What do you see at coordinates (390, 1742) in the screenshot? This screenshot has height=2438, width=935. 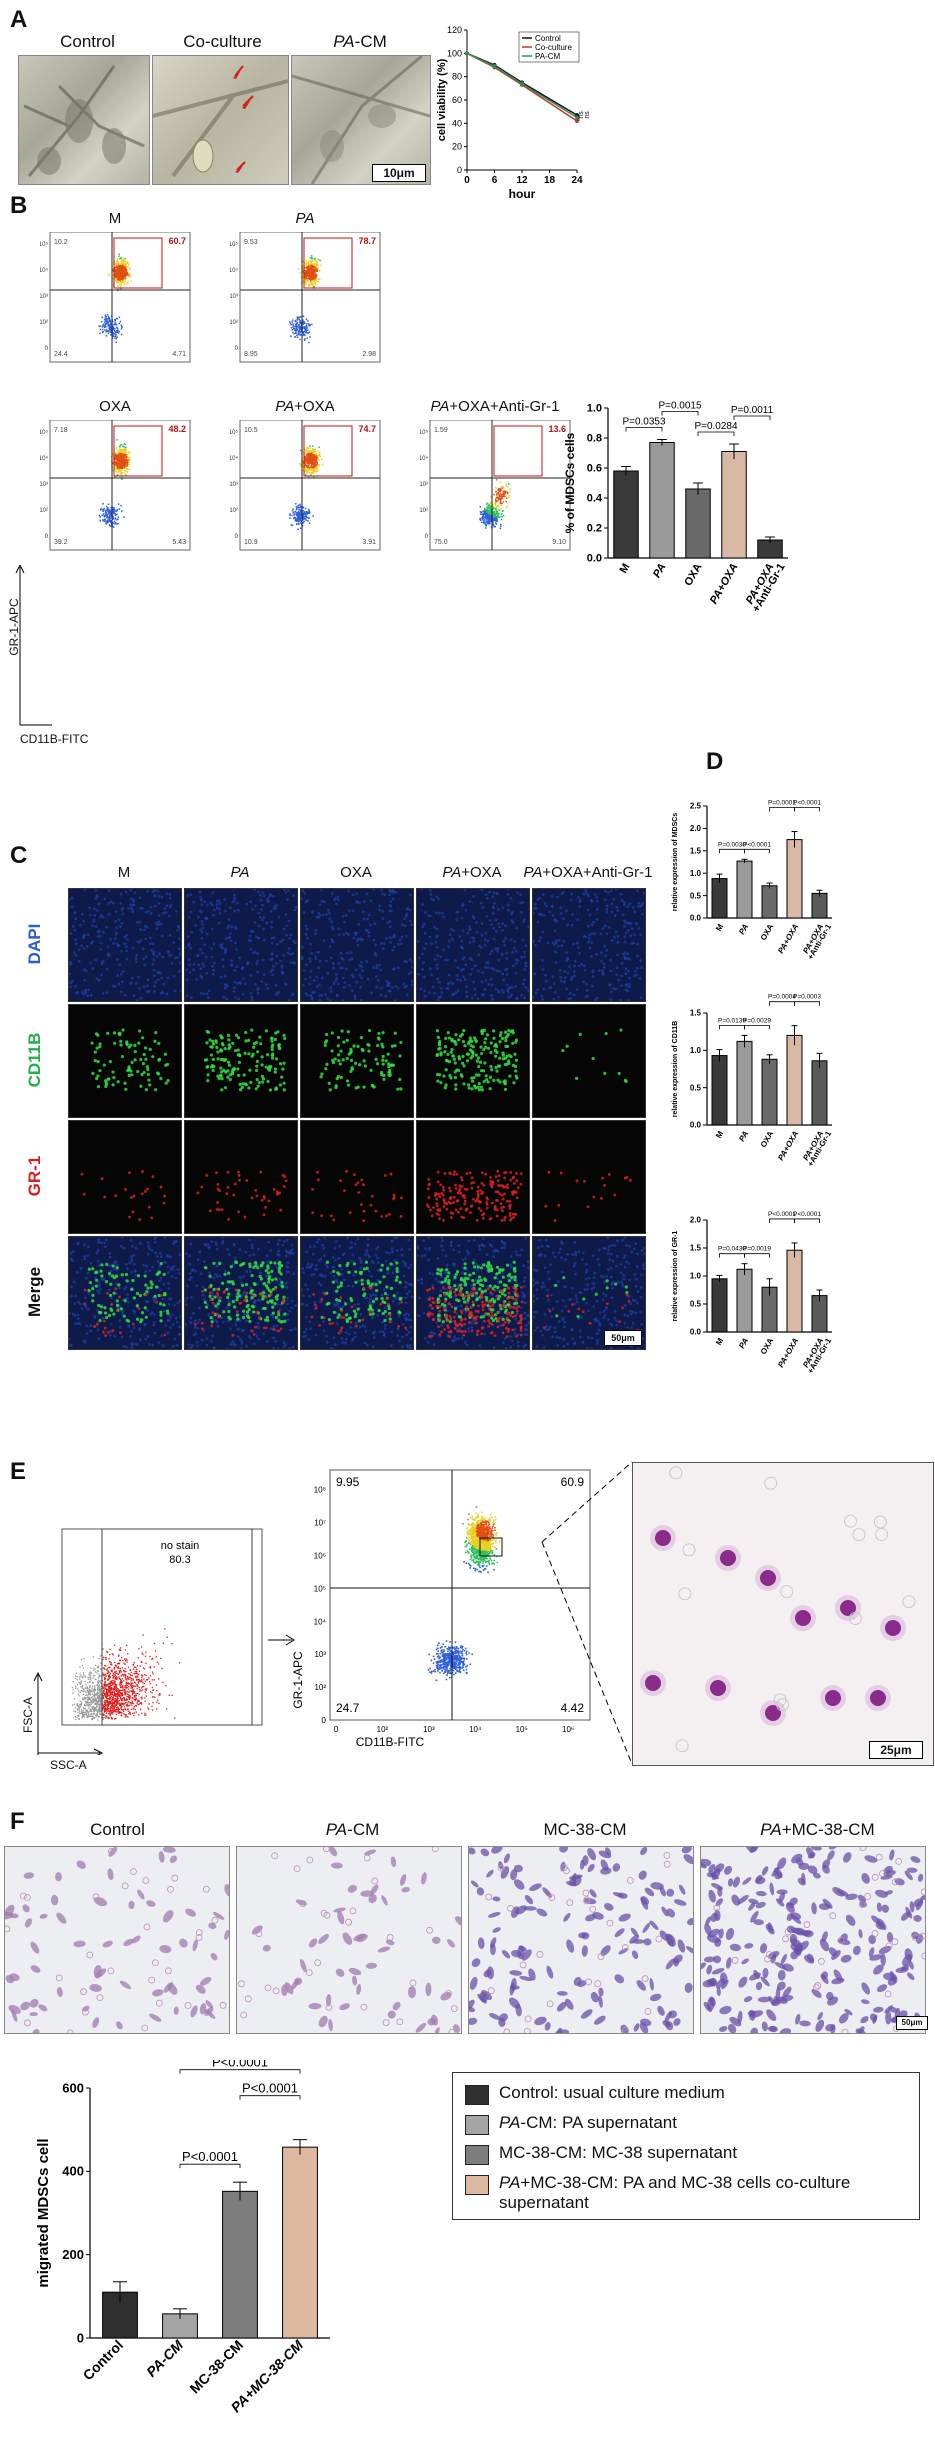 I see `gate2-x-axis: CD11B-FITC` at bounding box center [390, 1742].